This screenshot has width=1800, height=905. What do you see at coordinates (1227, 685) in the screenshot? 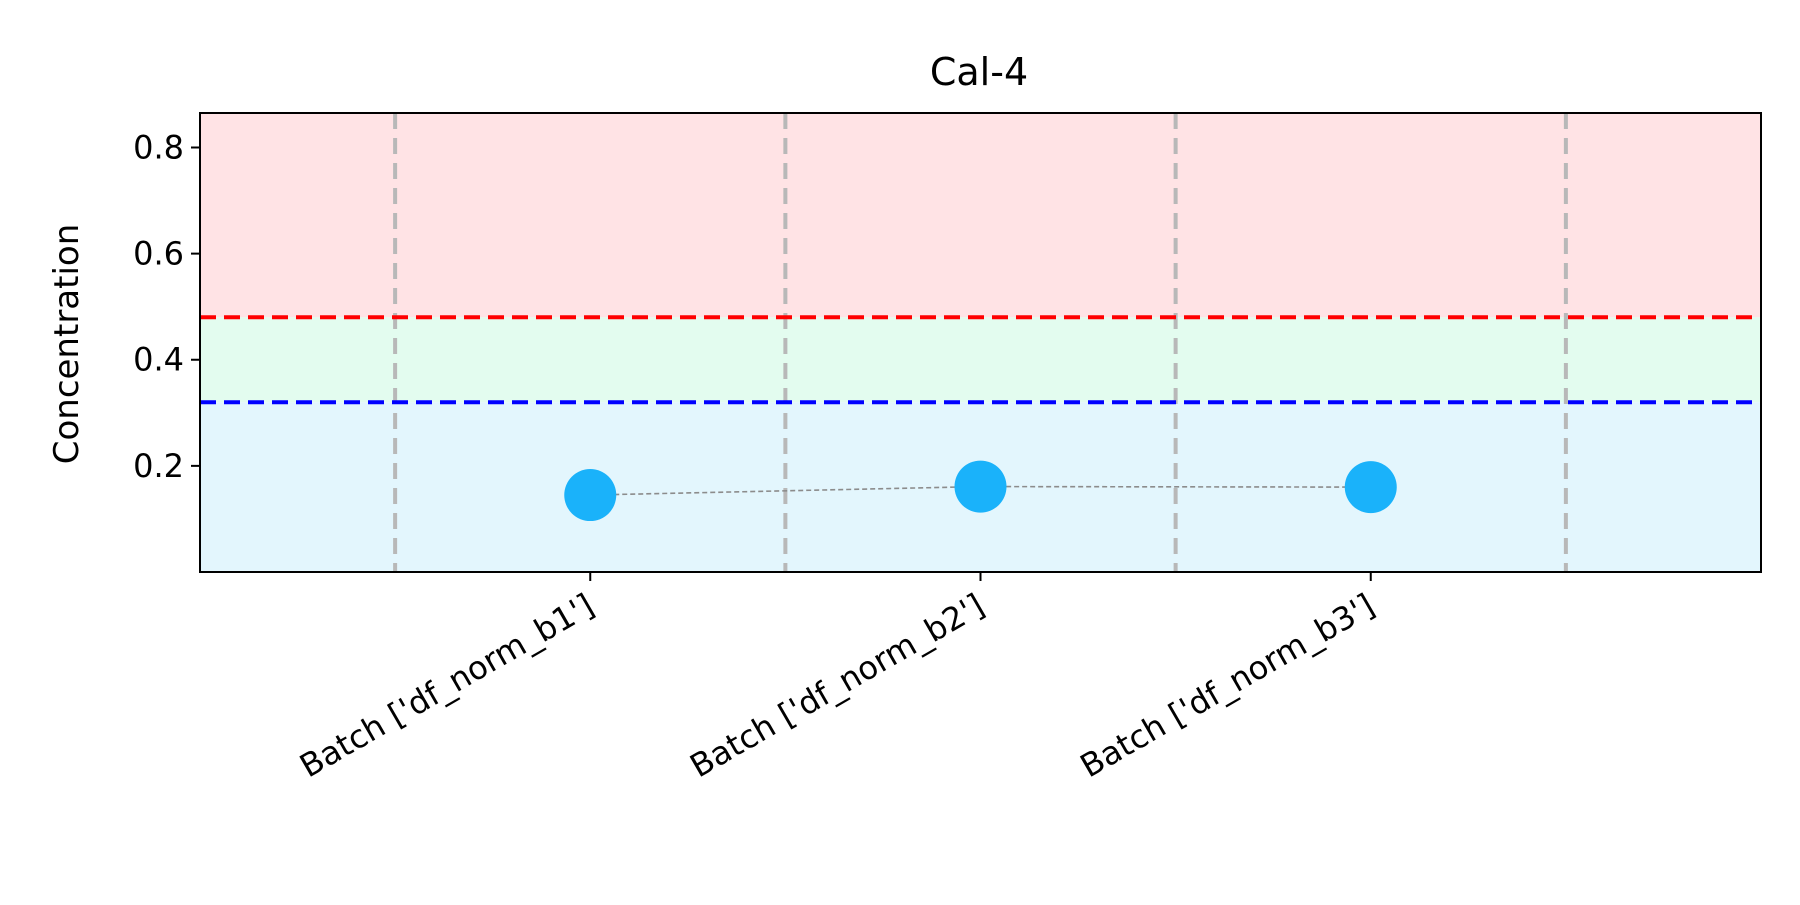
I see `x-tick-label-2: Batch ['df_norm_b3']` at bounding box center [1227, 685].